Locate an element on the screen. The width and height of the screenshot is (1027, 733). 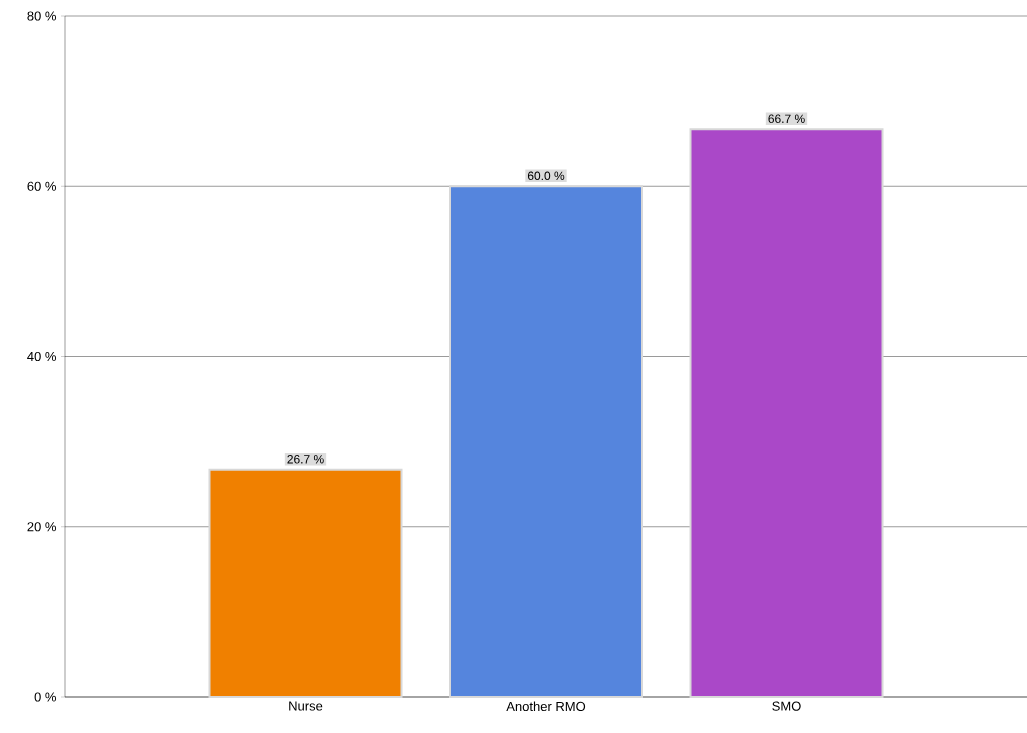
y-tick-label: 40 % is located at coordinates (41, 356).